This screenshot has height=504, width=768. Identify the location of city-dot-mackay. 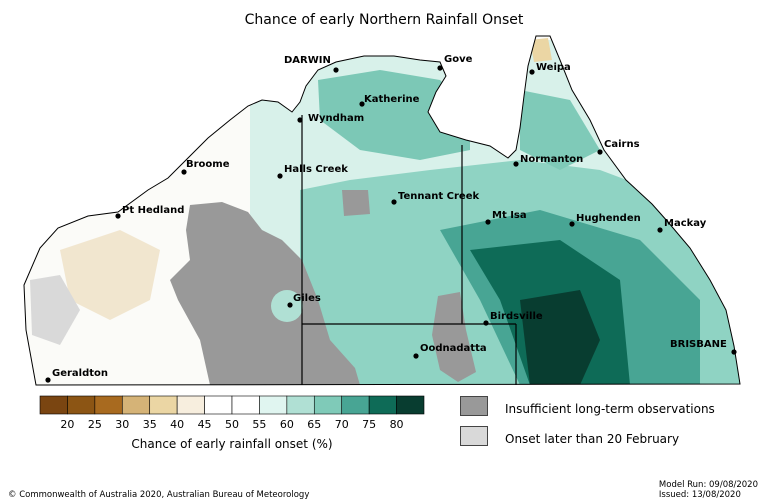
(660, 230).